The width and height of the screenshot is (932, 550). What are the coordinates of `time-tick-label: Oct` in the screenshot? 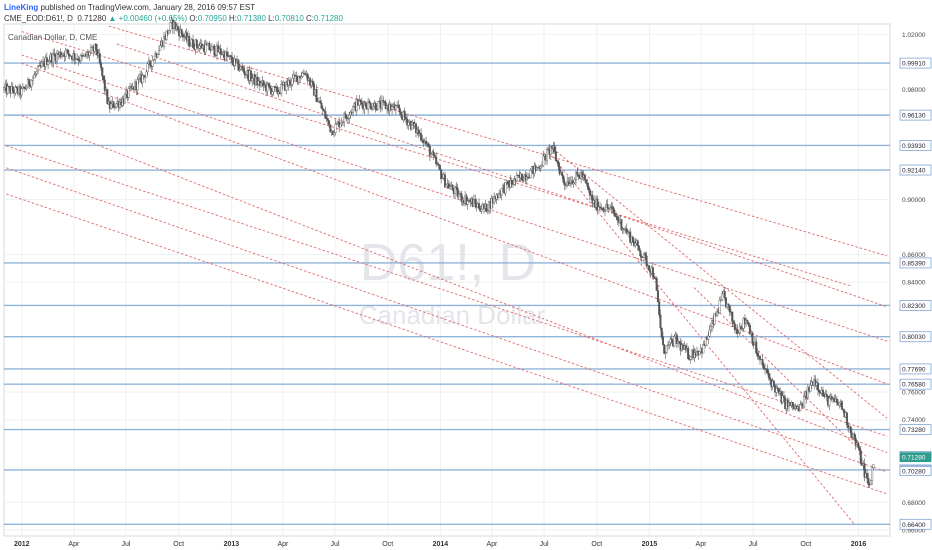 It's located at (387, 544).